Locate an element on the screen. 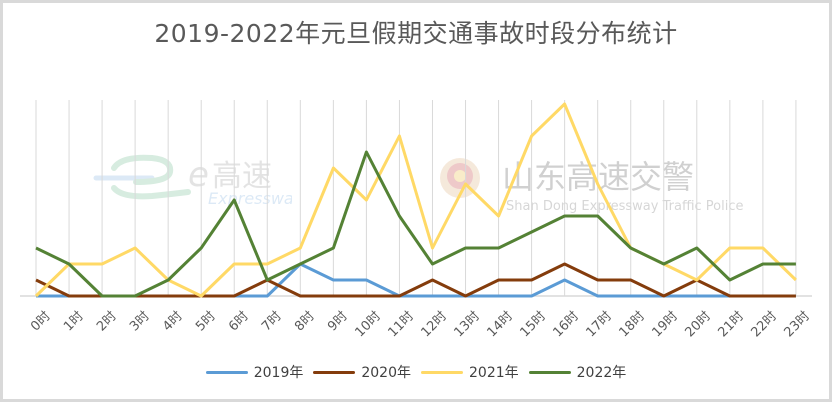 The image size is (832, 402). legend-label: 2021年 is located at coordinates (494, 373).